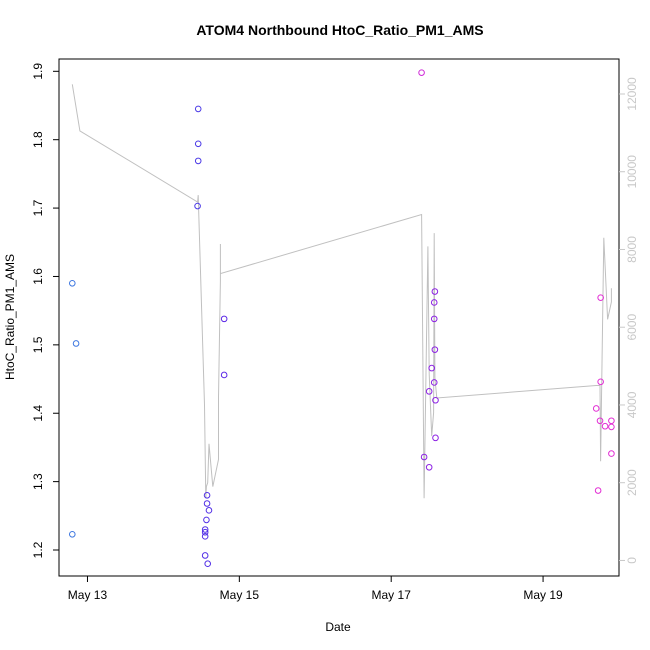 The height and width of the screenshot is (650, 650). What do you see at coordinates (38, 71) in the screenshot?
I see `y-tick-label: 1.9` at bounding box center [38, 71].